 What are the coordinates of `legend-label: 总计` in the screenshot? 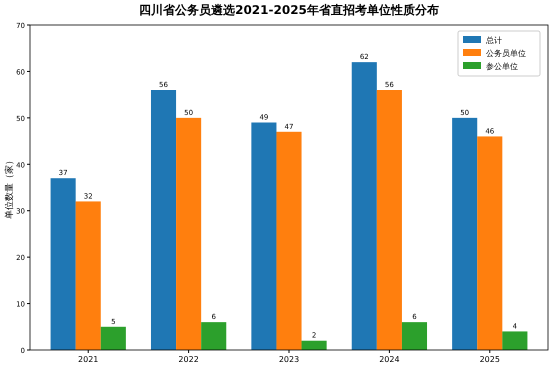 It's located at (493, 40).